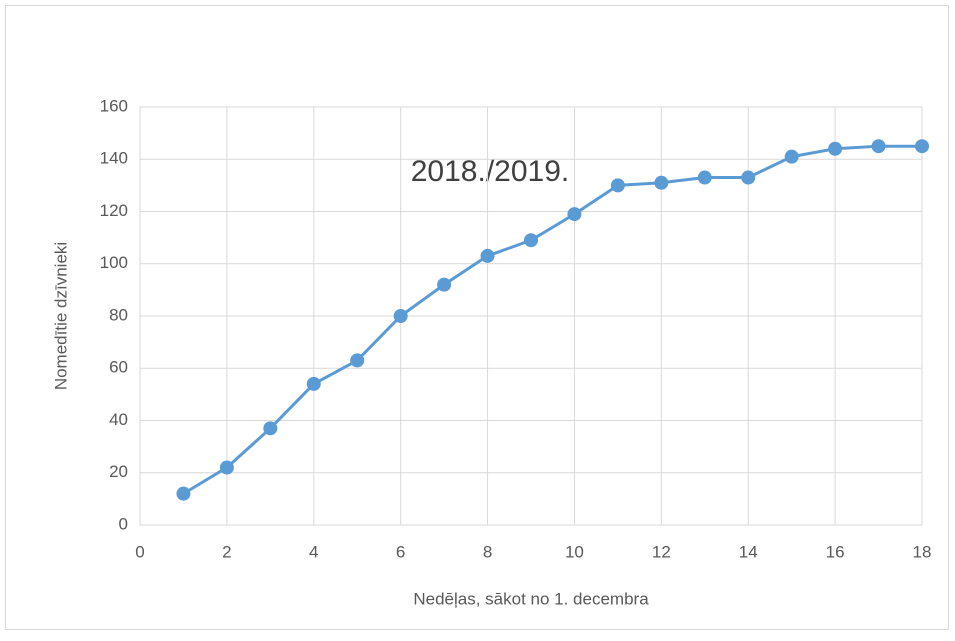 Image resolution: width=955 pixels, height=641 pixels. What do you see at coordinates (490, 171) in the screenshot?
I see `annotation: 2018./2019.` at bounding box center [490, 171].